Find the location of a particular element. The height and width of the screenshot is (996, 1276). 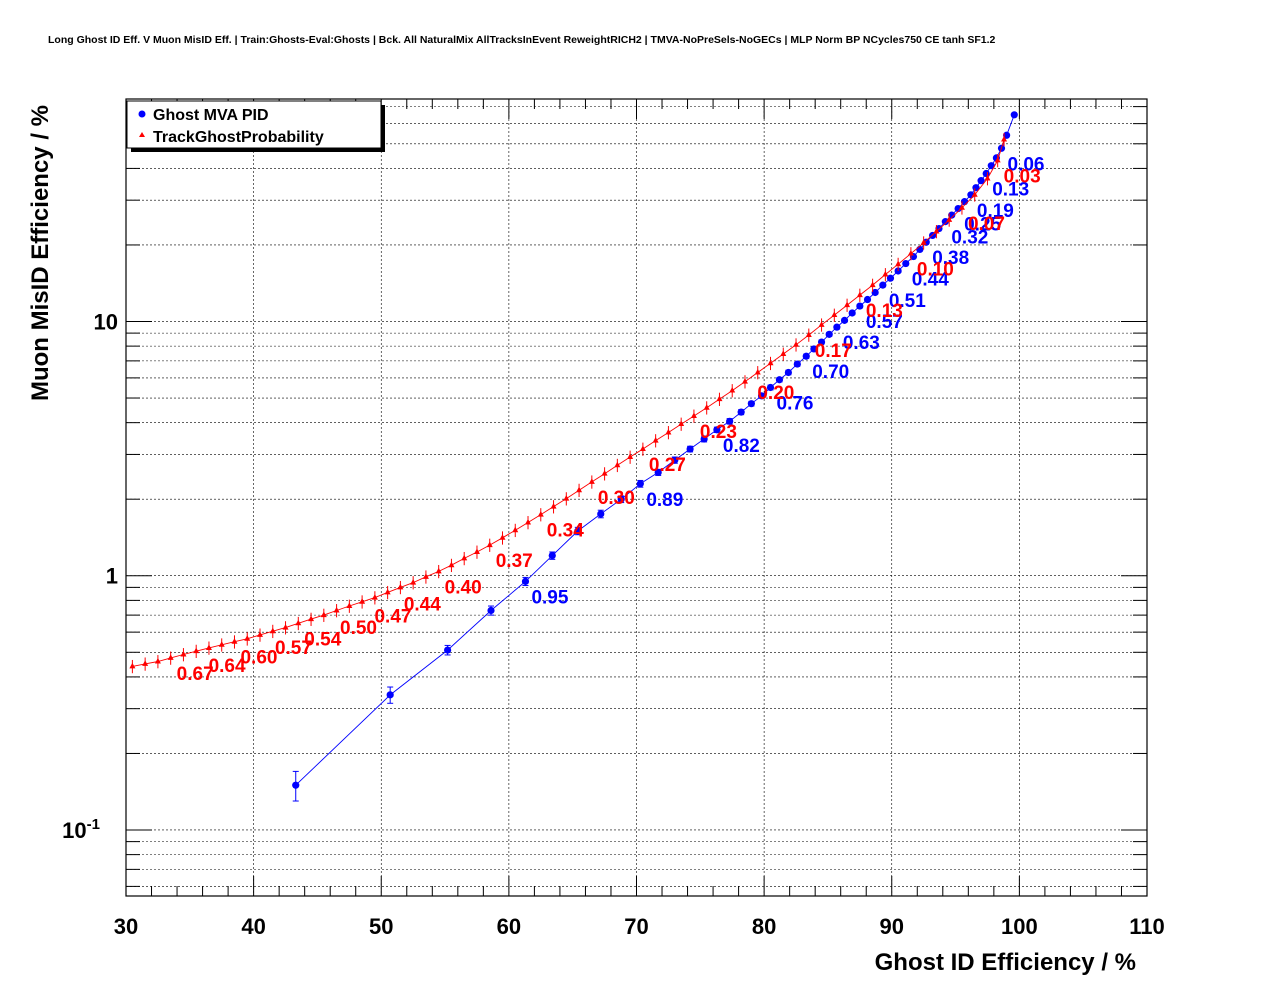

x-axis-tick-labels: 30 40 50 60 70 80 90 100 110 is located at coordinates (639, 926).